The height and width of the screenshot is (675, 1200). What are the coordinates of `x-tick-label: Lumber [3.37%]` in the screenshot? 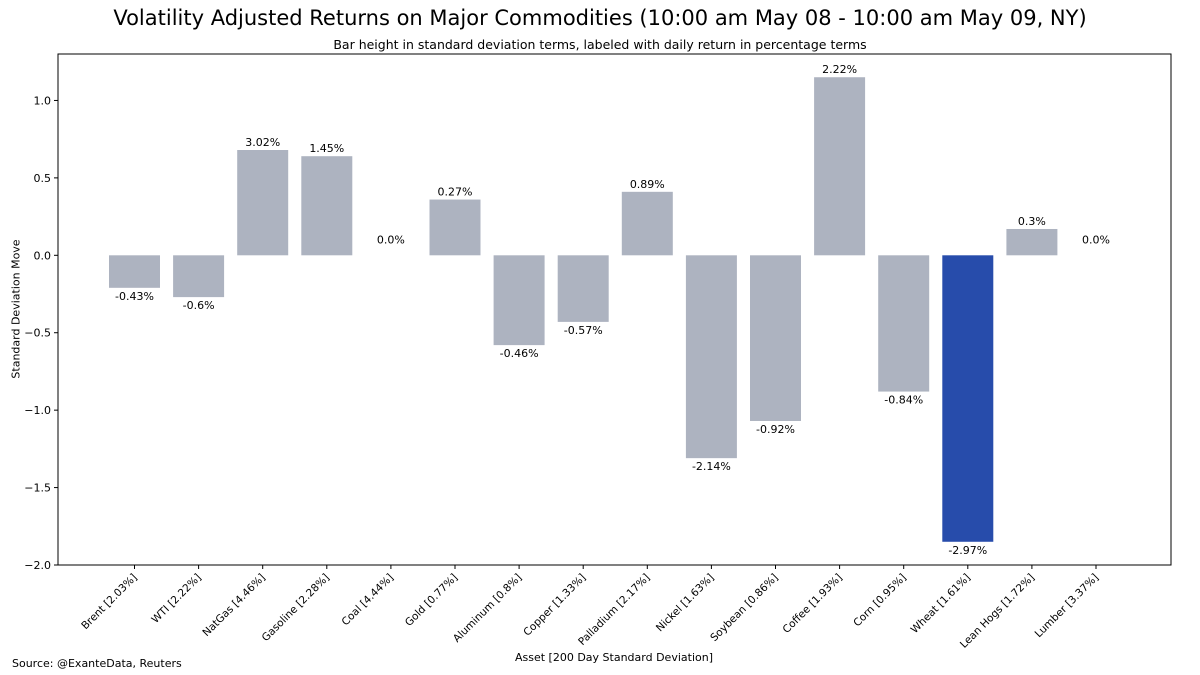 It's located at (1067, 606).